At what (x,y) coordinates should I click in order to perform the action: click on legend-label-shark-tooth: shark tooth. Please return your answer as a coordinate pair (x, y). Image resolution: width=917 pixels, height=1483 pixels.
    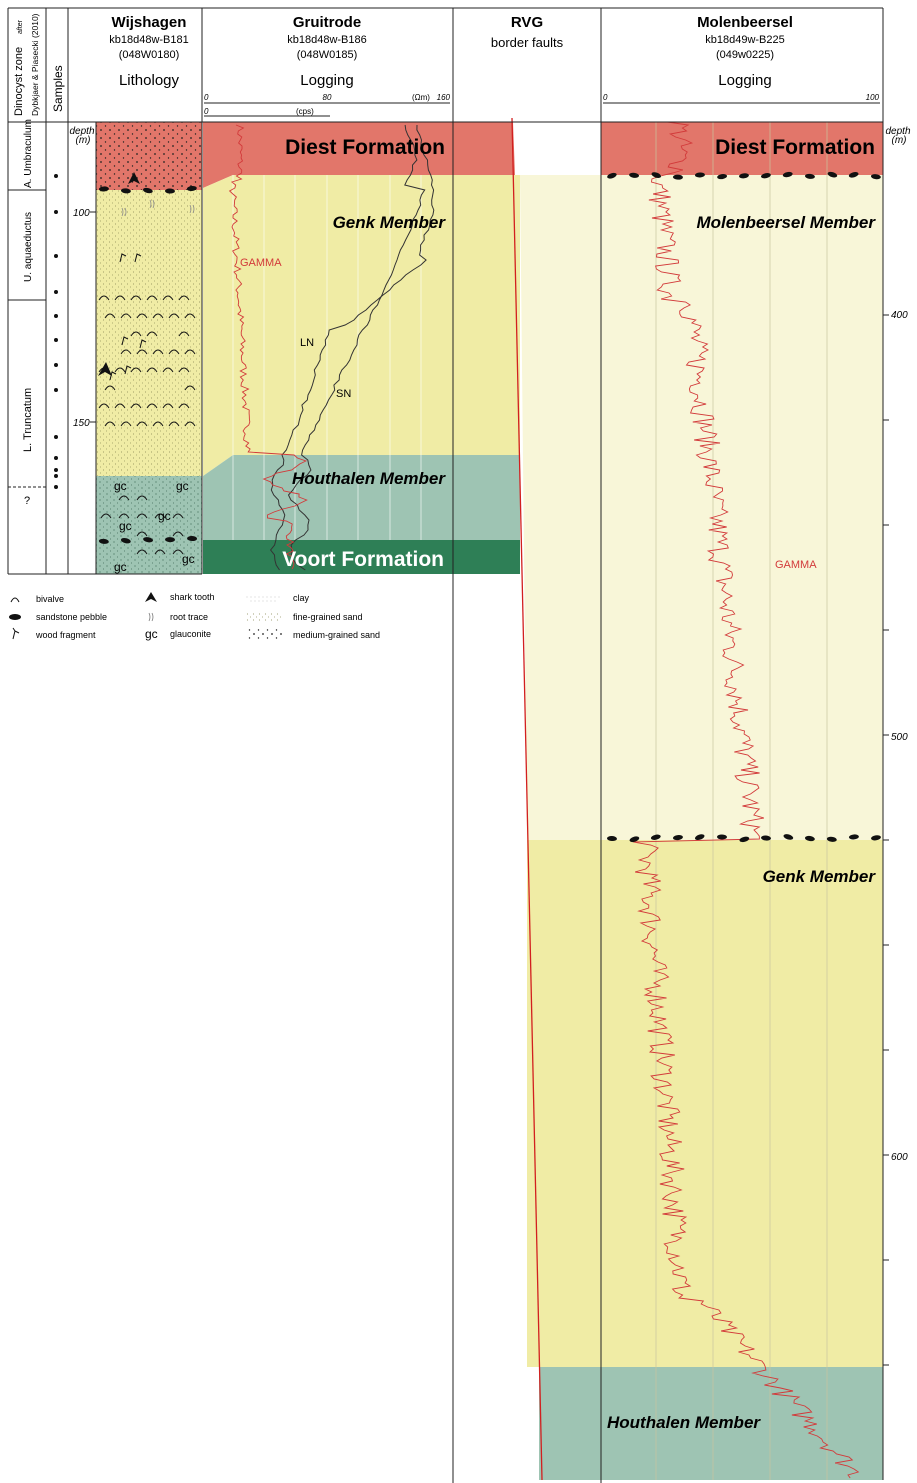
    Looking at the image, I should click on (192, 597).